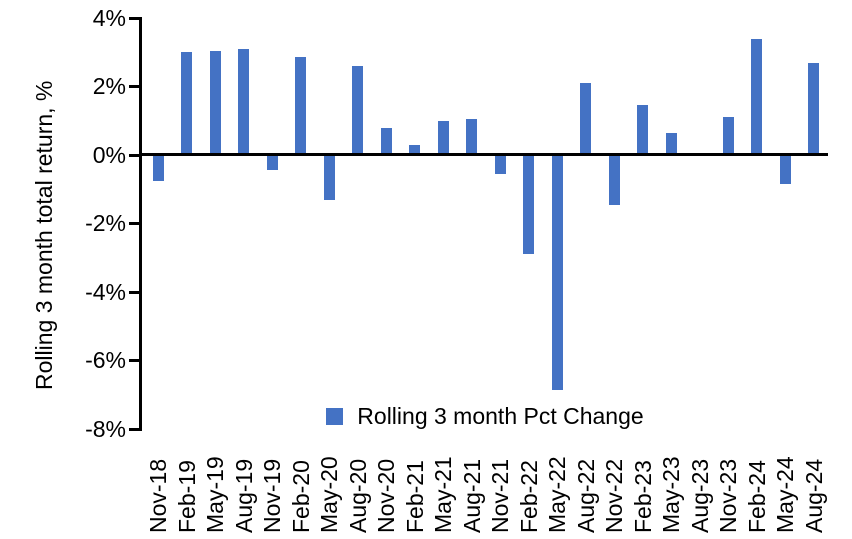  Describe the element at coordinates (483, 154) in the screenshot. I see `zero-line` at that location.